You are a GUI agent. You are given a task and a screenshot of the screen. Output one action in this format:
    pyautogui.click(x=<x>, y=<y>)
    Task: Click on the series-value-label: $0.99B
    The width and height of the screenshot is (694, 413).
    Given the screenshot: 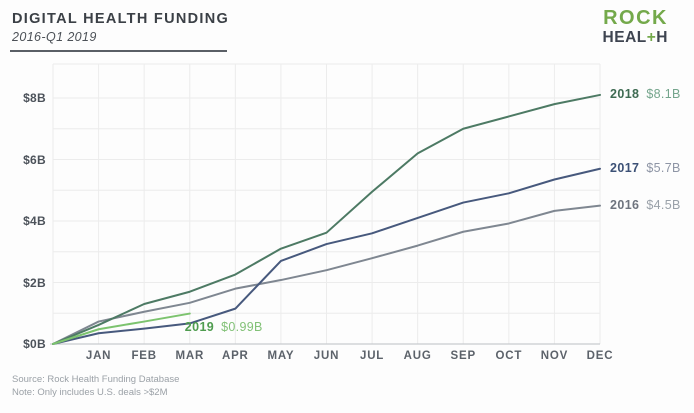 What is the action you would take?
    pyautogui.click(x=242, y=326)
    